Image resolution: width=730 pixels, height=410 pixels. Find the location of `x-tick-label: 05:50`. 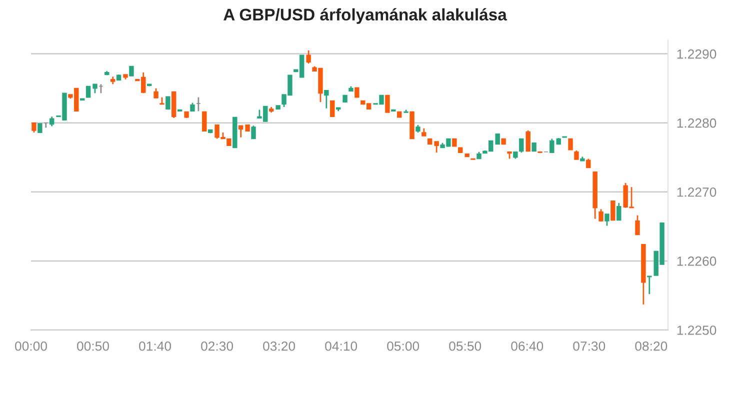

x-tick-label: 05:50 is located at coordinates (465, 346).